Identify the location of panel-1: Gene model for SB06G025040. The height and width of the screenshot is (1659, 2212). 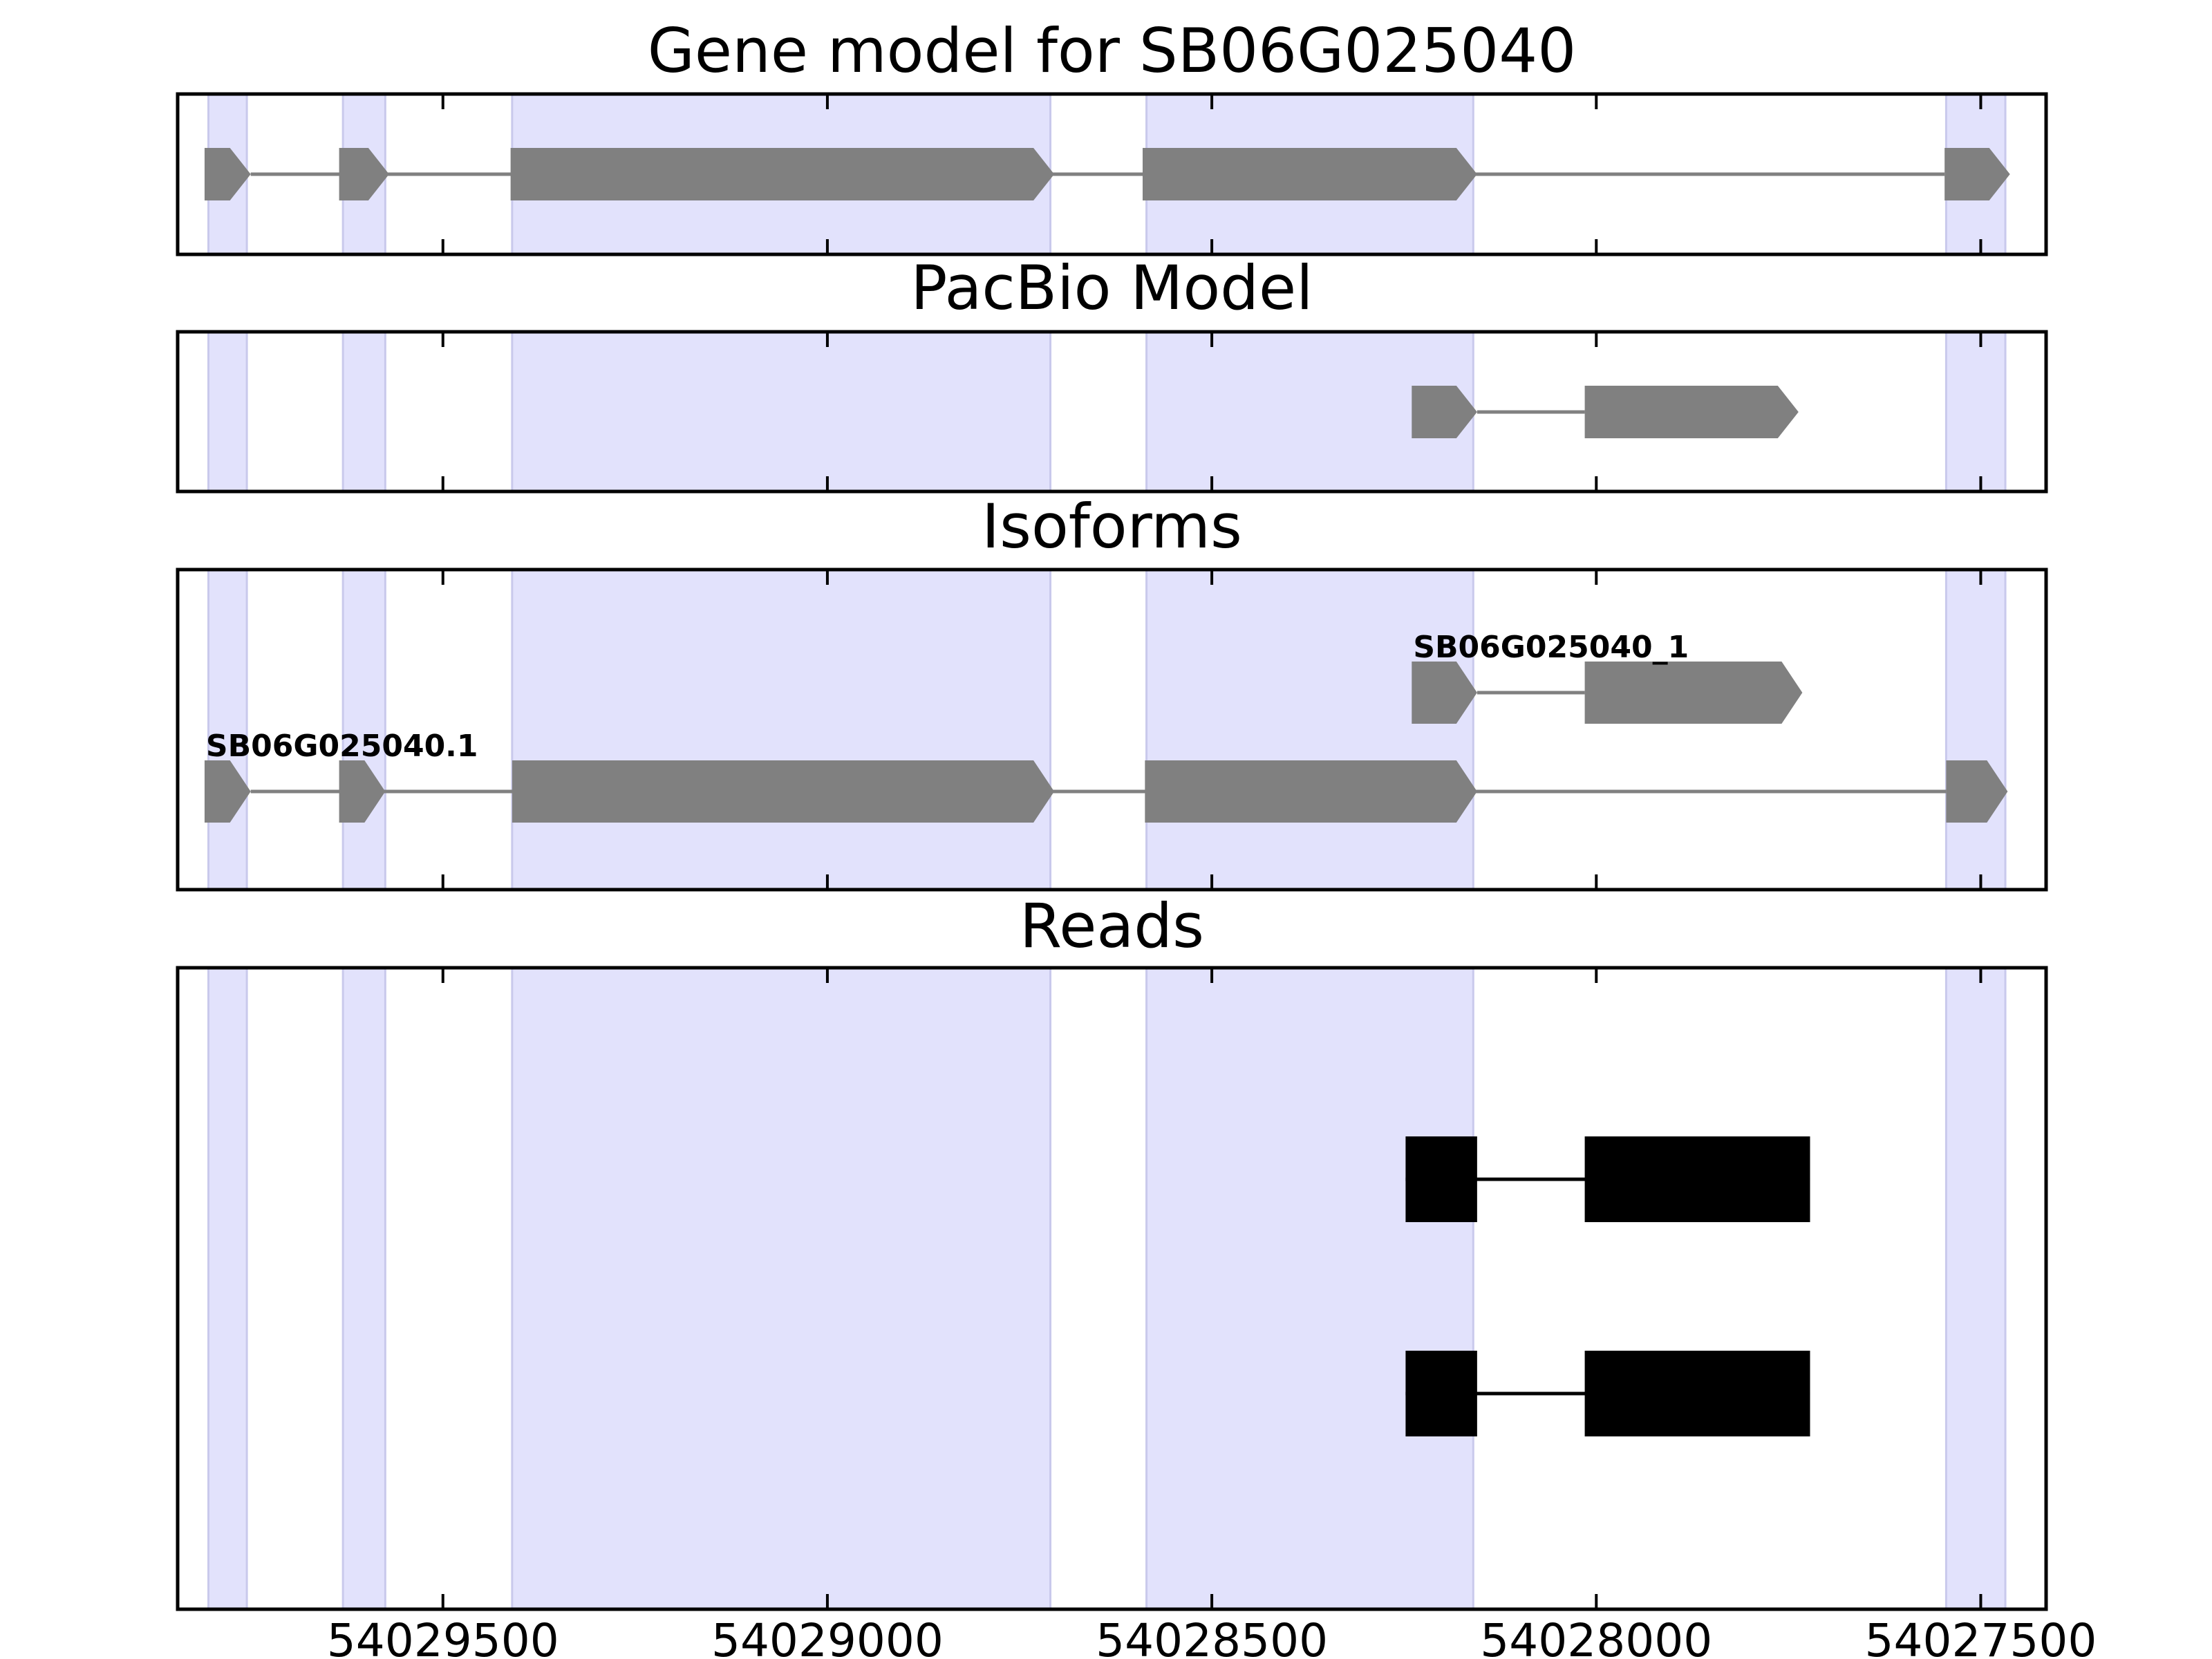
(1112, 135).